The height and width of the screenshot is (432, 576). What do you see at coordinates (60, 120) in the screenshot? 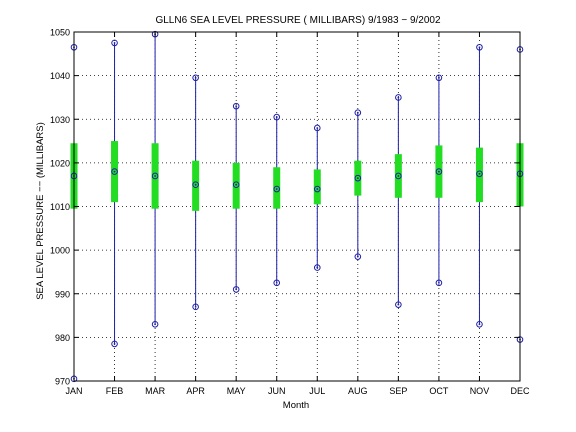
I see `y-tick-label: 1030` at bounding box center [60, 120].